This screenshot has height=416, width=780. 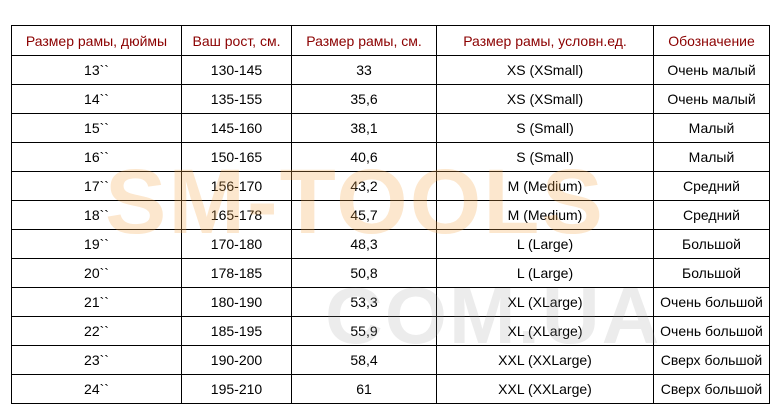 What do you see at coordinates (236, 40) in the screenshot?
I see `header-height-cm: Ваш рост, см.` at bounding box center [236, 40].